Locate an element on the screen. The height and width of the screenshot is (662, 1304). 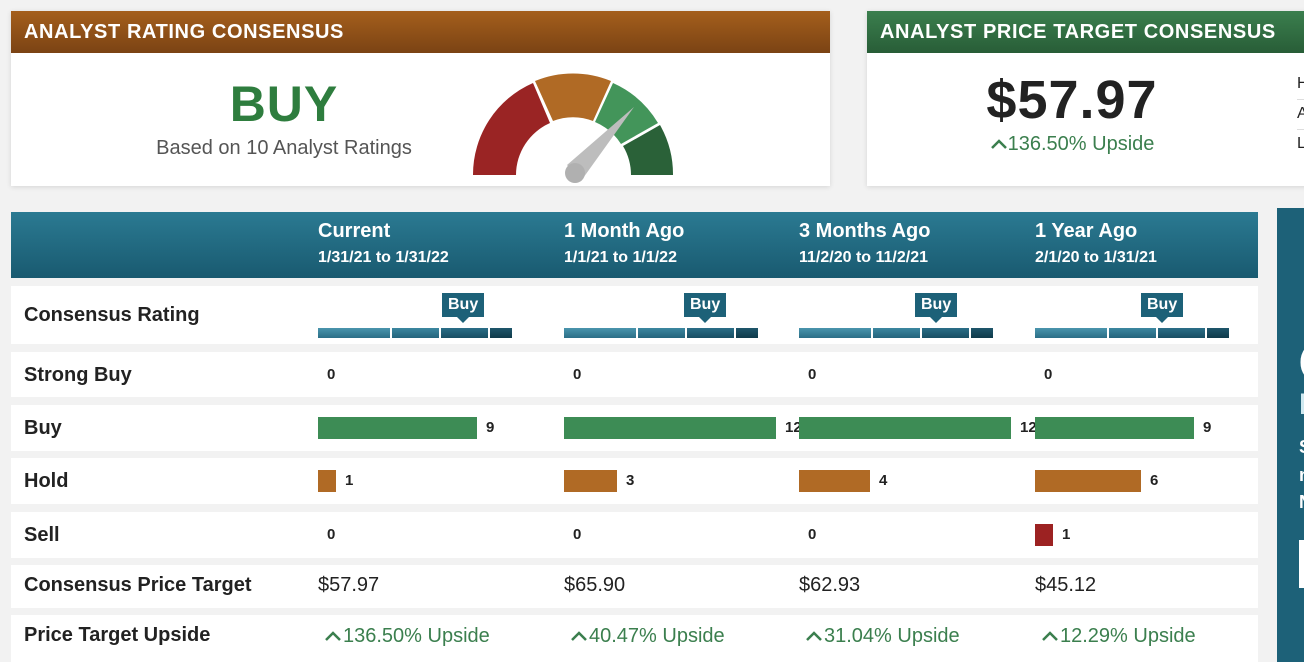
upside-value: 12.29% Upside is located at coordinates (1119, 636).